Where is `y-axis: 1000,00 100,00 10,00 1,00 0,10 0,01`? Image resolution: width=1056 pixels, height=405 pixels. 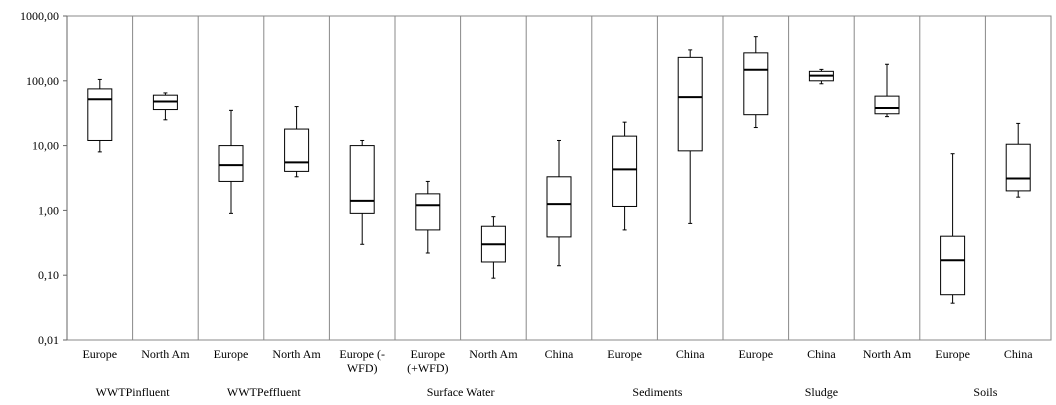
y-axis: 1000,00 100,00 10,00 1,00 0,10 0,01 is located at coordinates (44, 178).